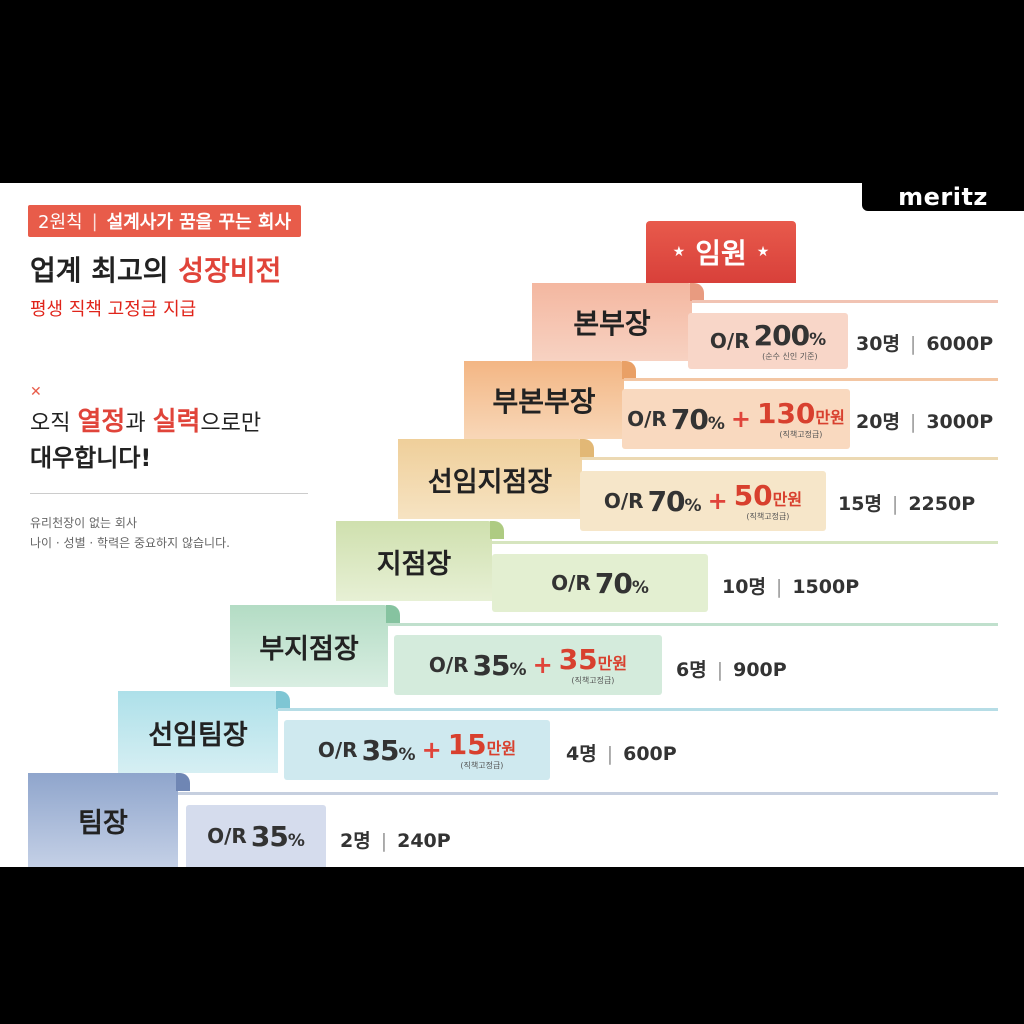 The image size is (1024, 1024). I want to click on headcount: 6명, so click(691, 670).